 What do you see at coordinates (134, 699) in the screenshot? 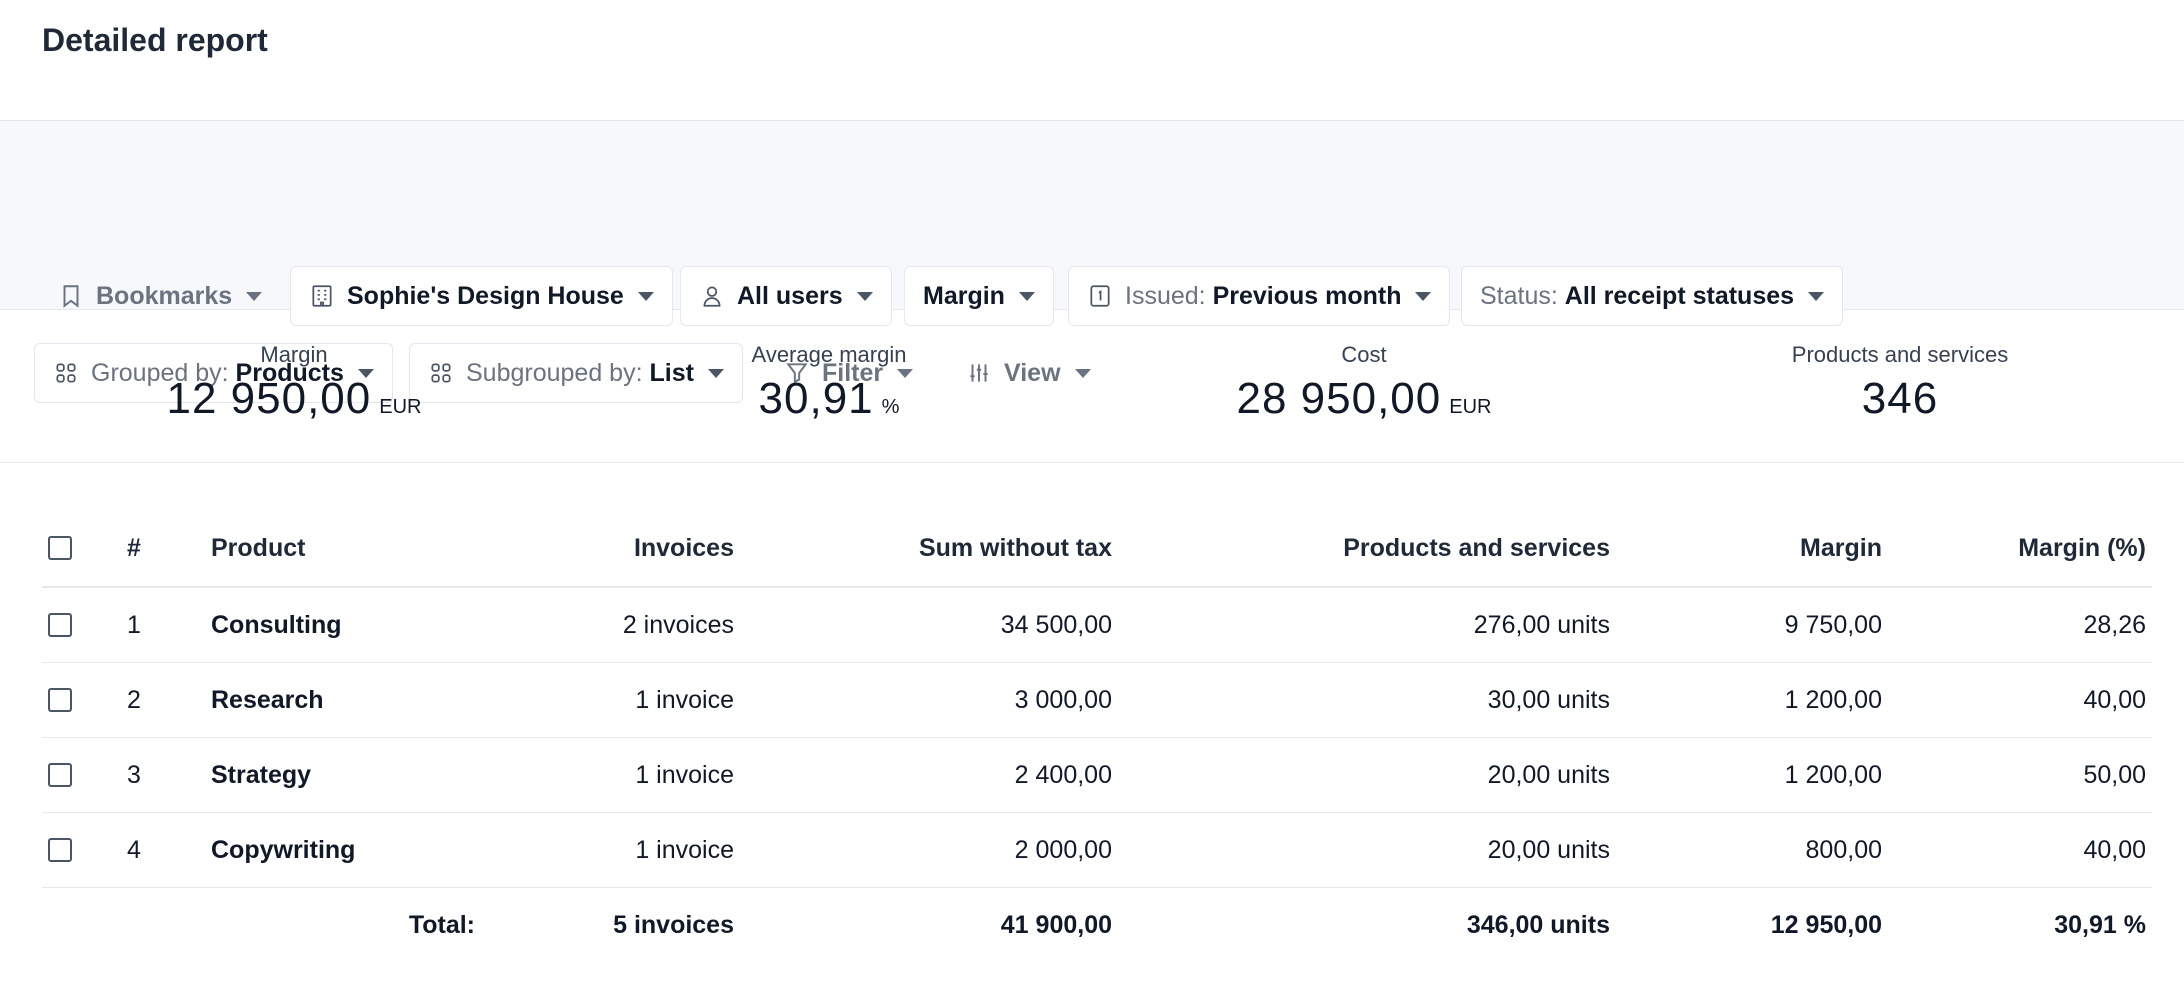
I see `row-num: 2` at bounding box center [134, 699].